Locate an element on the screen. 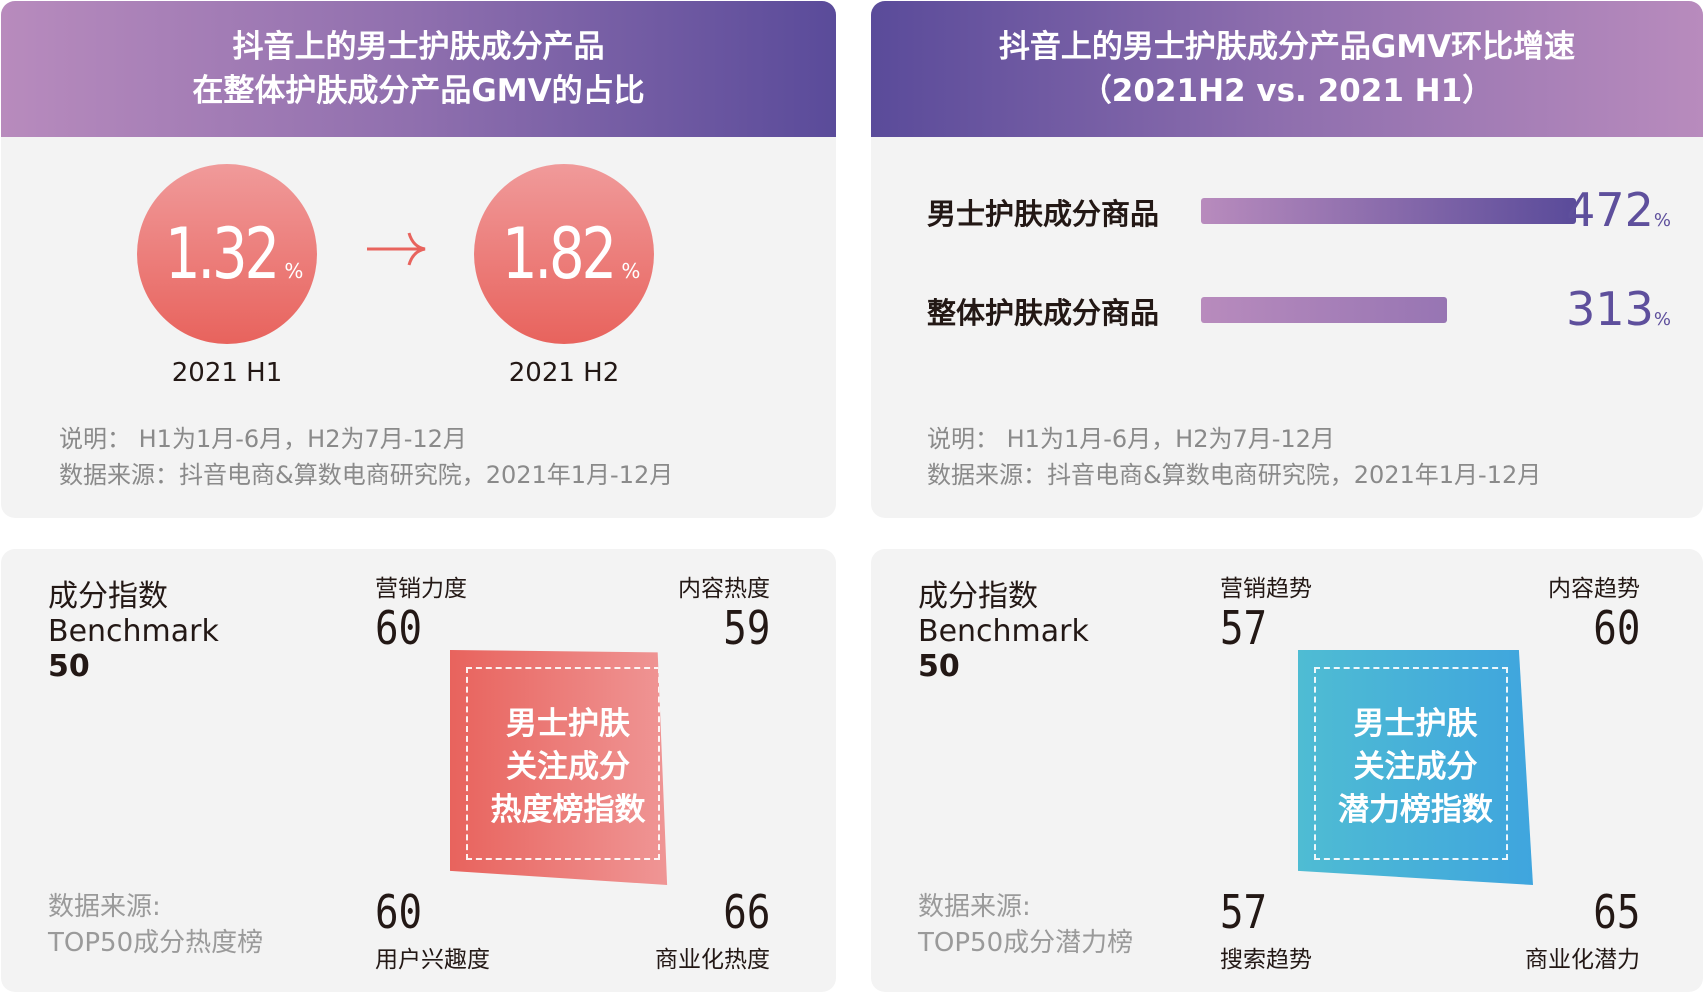 The height and width of the screenshot is (994, 1703). bar-value-mens-unit: % is located at coordinates (1662, 220).